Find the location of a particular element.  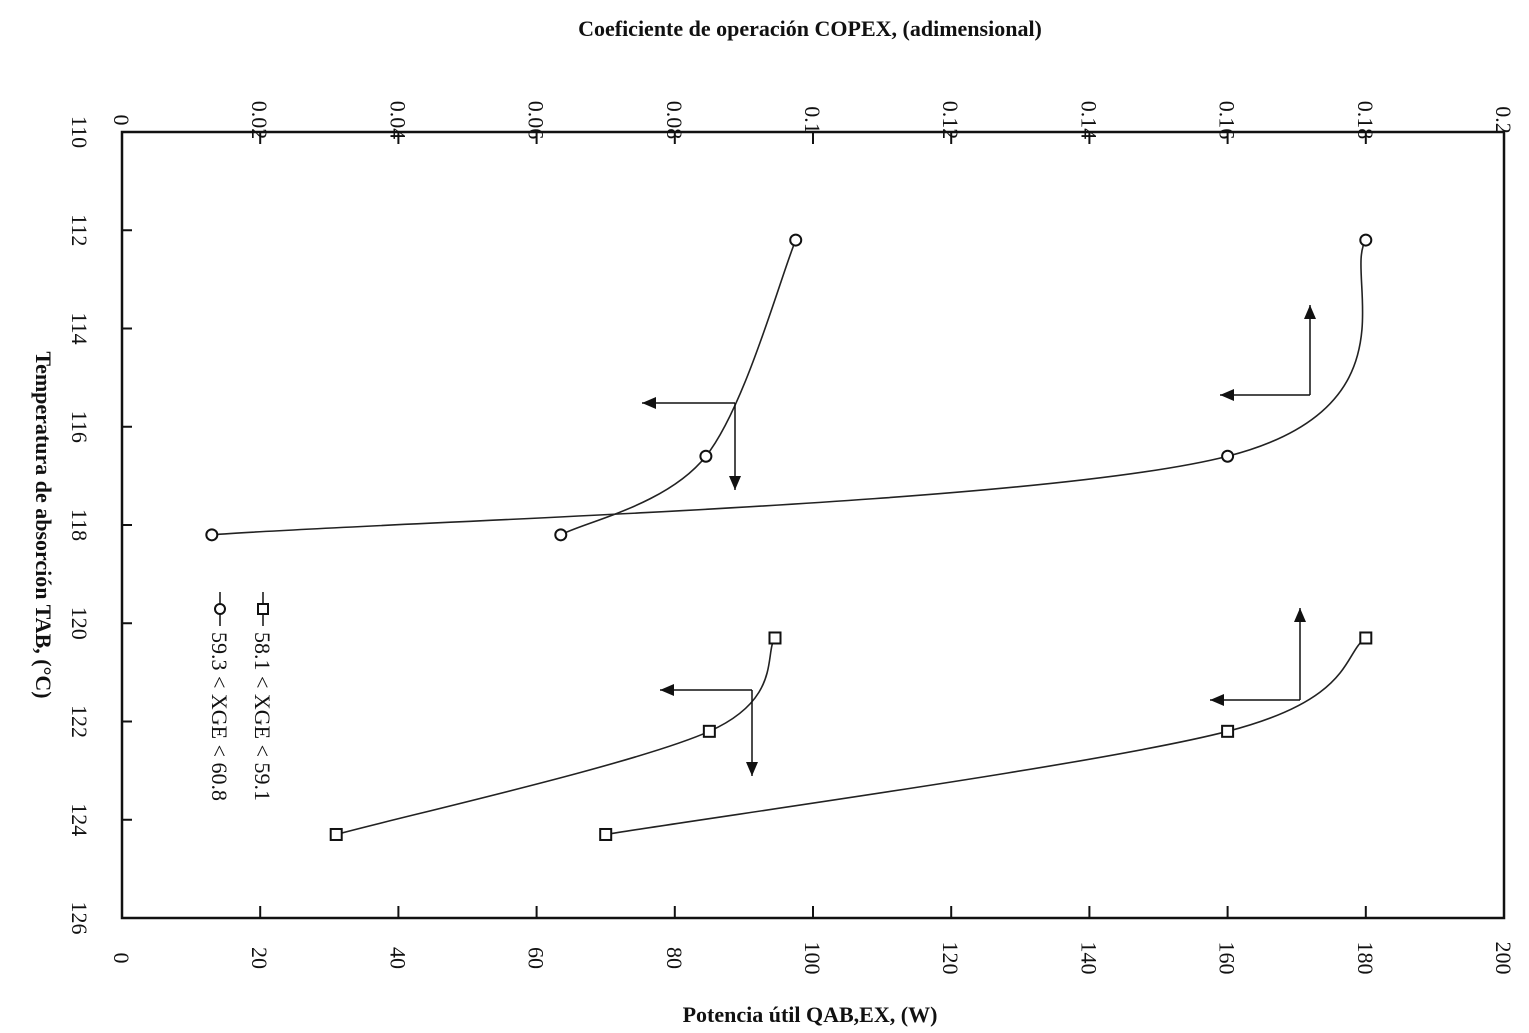

legend-circle-marker is located at coordinates (220, 609).